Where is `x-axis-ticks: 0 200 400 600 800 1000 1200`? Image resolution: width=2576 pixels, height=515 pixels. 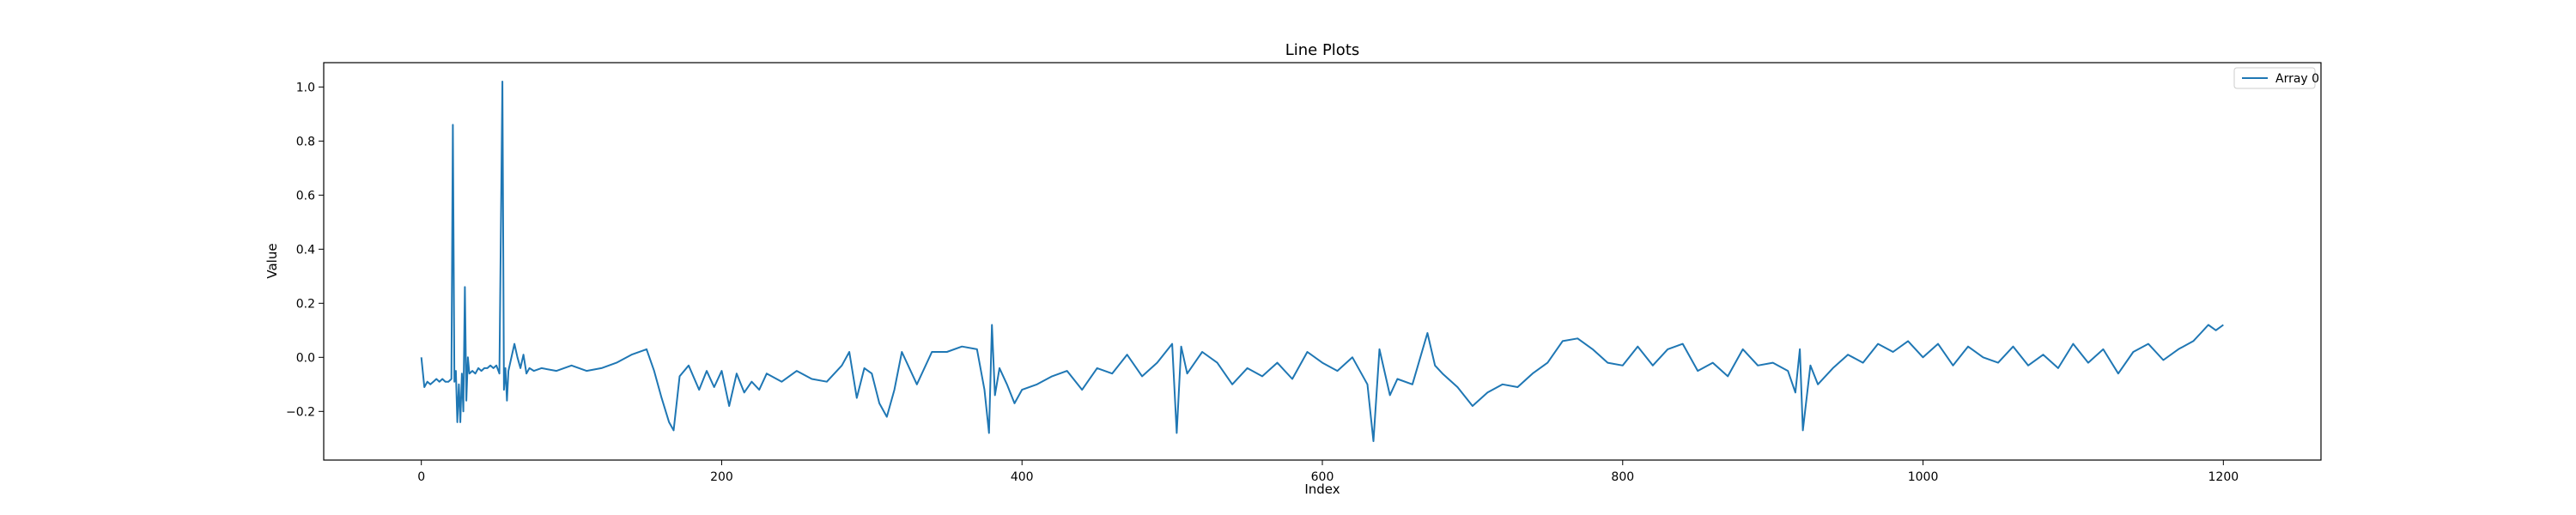 x-axis-ticks: 0 200 400 600 800 1000 1200 is located at coordinates (1328, 472).